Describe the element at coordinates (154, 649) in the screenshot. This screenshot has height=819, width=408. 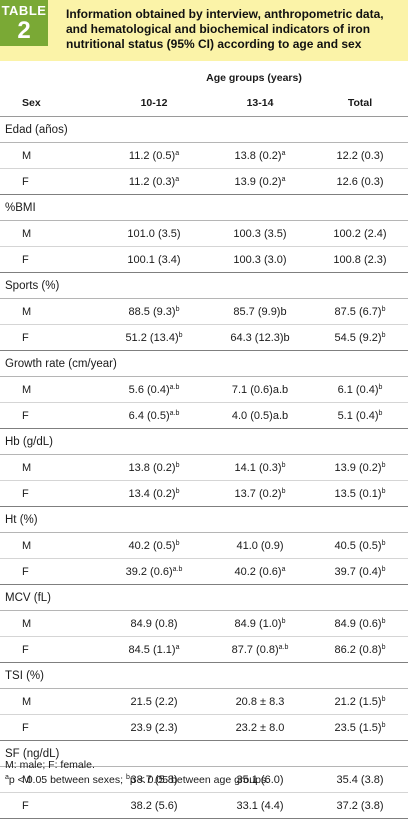
I see `value-10-12-cell: 84.5 (1.1)a` at that location.